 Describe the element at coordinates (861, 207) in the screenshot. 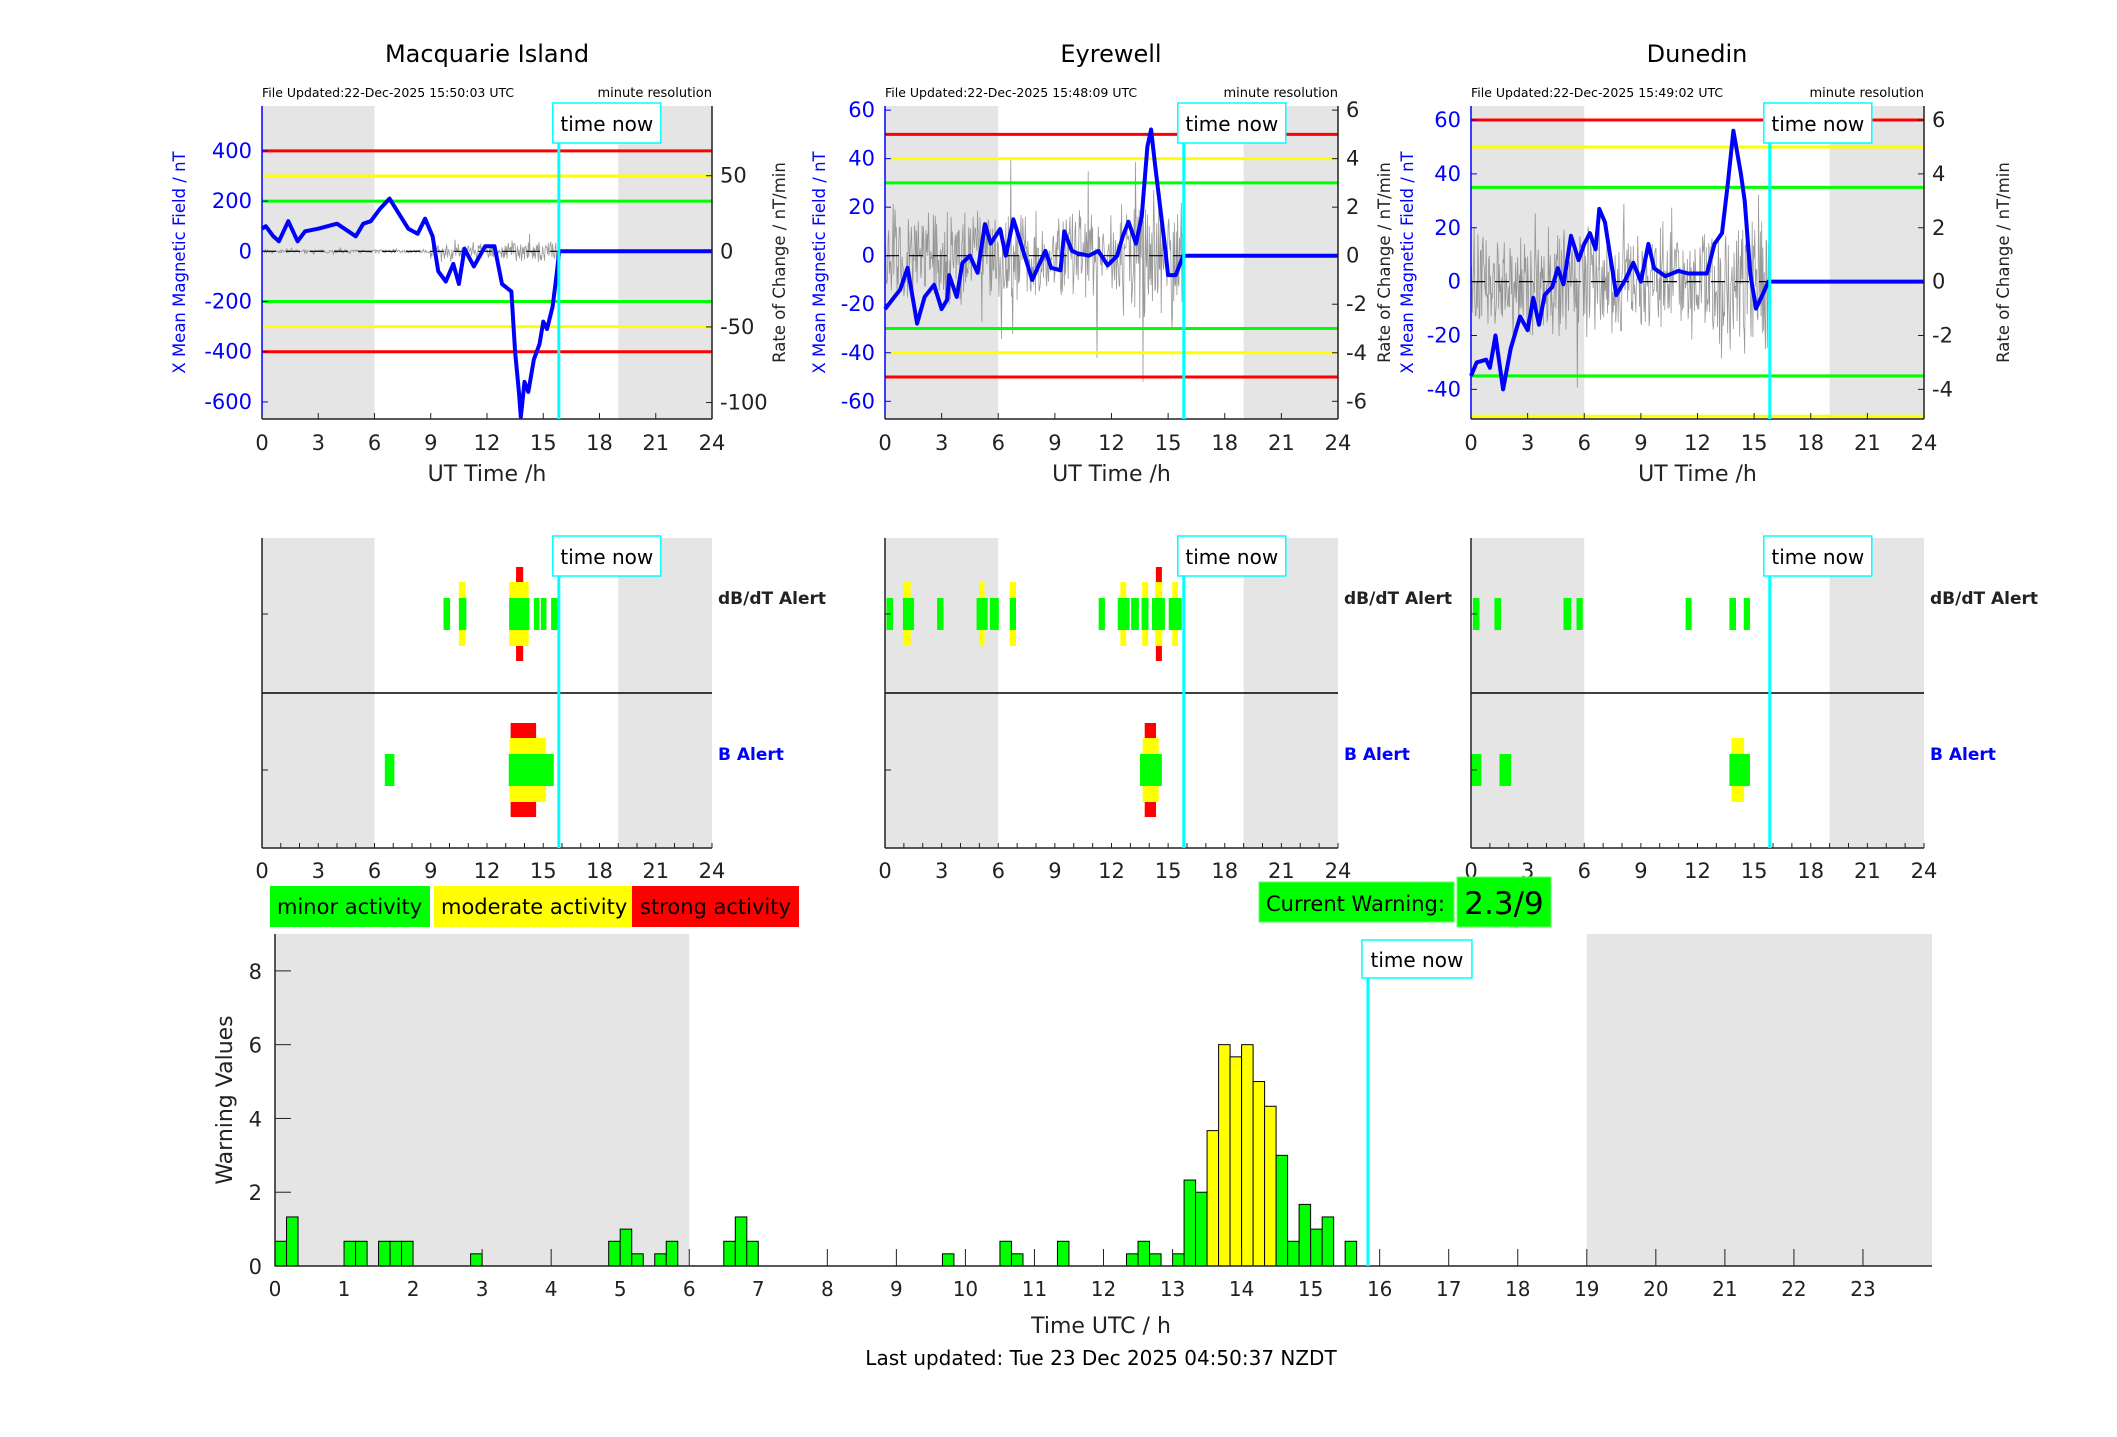

I see `left-tick-label: 20` at that location.